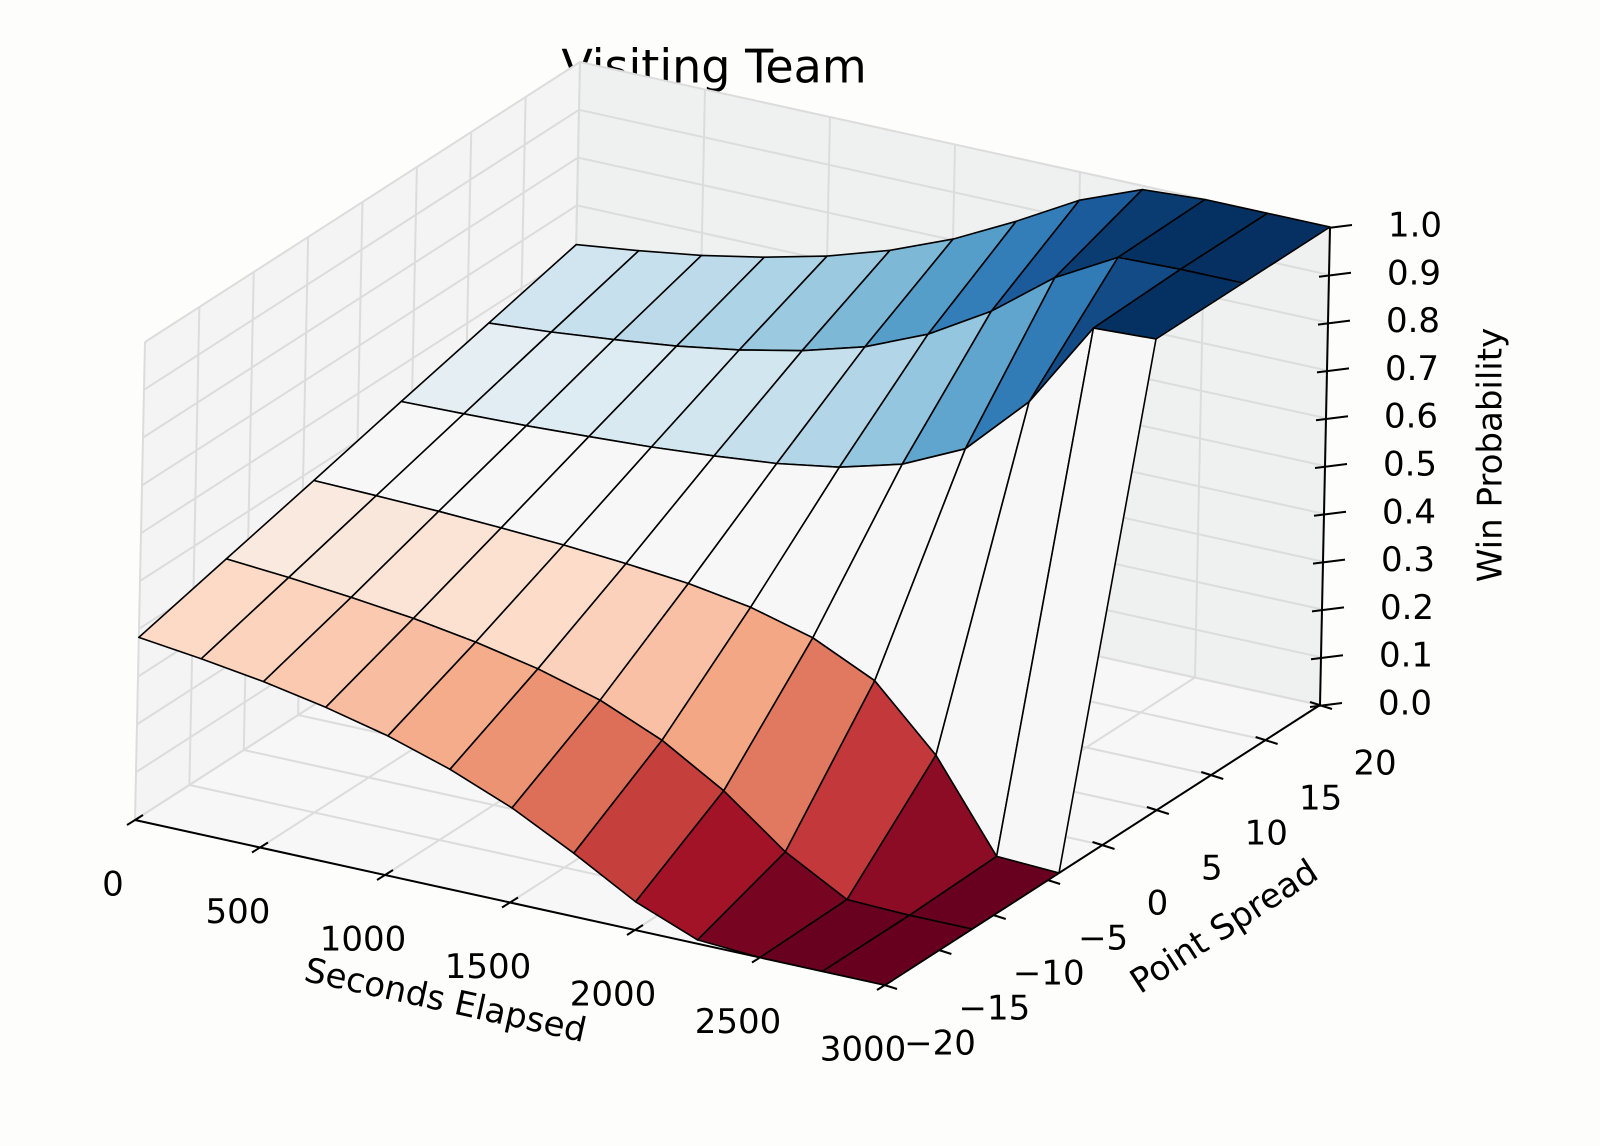  I want to click on z-tick-label: 0.3, so click(1408, 560).